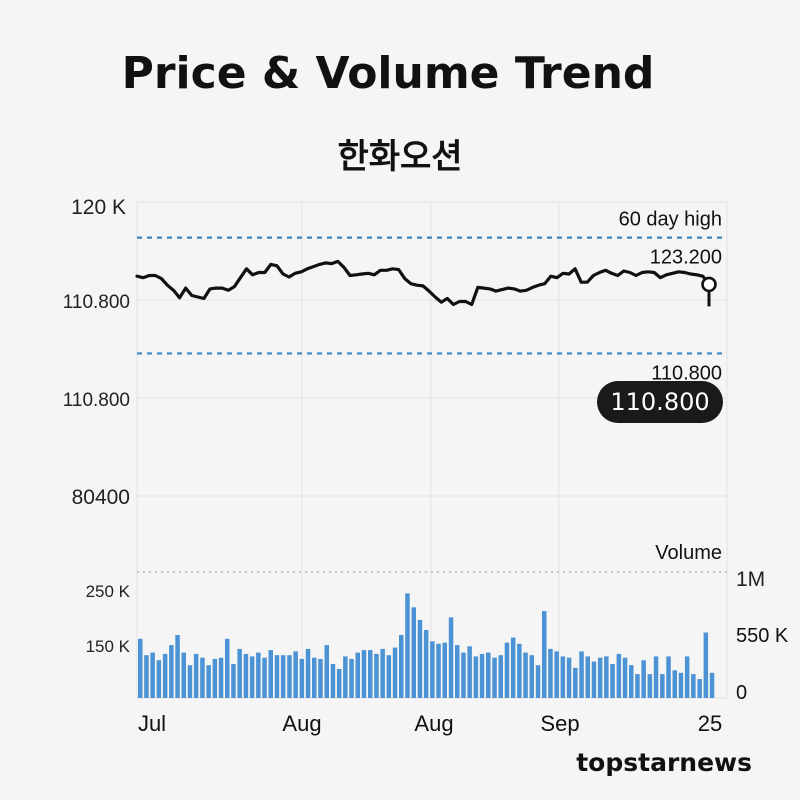  I want to click on volume-right-tick-label: 1M, so click(750, 579).